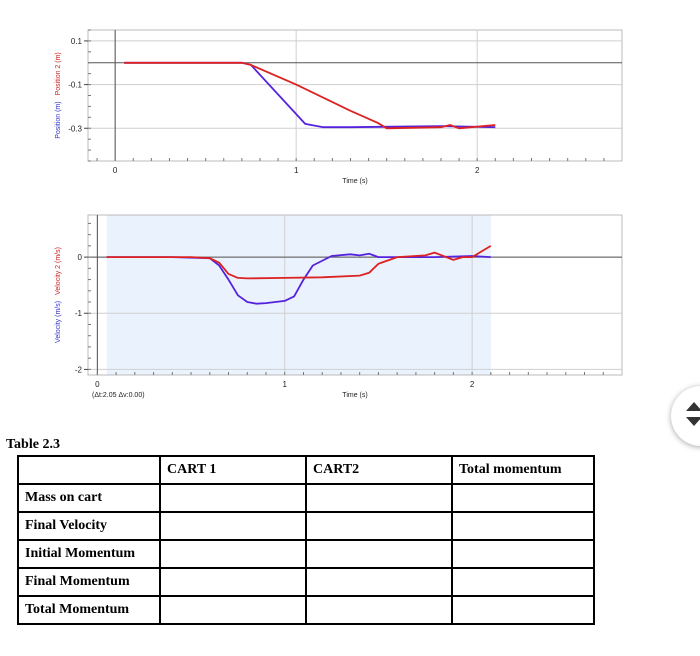 Image resolution: width=700 pixels, height=656 pixels. What do you see at coordinates (75, 85) in the screenshot?
I see `y-tick-label: -0.1` at bounding box center [75, 85].